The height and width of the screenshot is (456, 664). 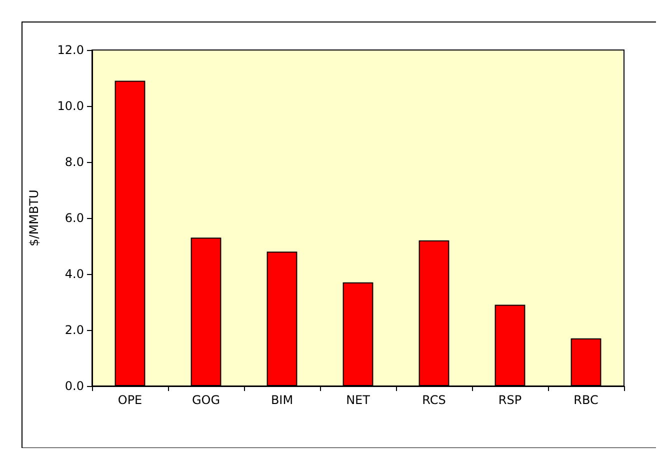 I want to click on x-tick-label: GOG, so click(x=206, y=400).